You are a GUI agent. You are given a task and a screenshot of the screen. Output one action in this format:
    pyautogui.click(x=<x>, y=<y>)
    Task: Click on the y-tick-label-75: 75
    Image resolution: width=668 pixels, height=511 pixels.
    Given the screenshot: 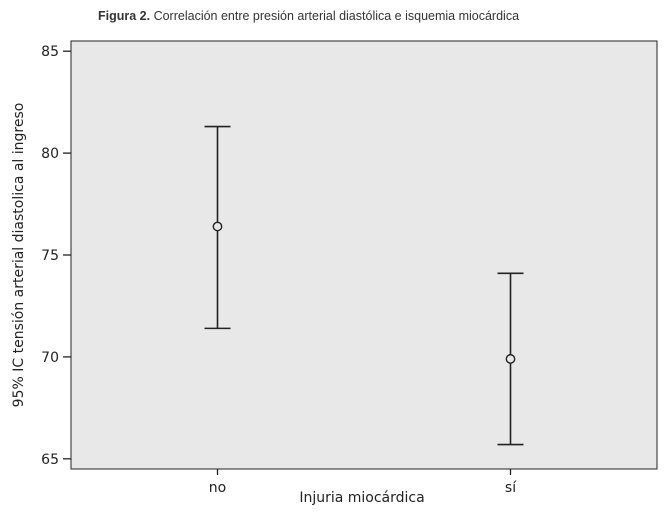 What is the action you would take?
    pyautogui.click(x=50, y=256)
    